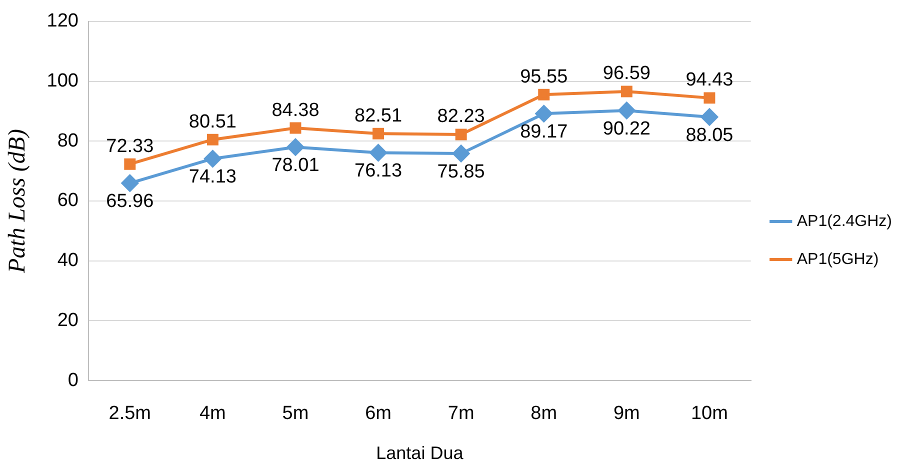 The width and height of the screenshot is (912, 469). Describe the element at coordinates (295, 413) in the screenshot. I see `x-tick-label: 5m` at that location.